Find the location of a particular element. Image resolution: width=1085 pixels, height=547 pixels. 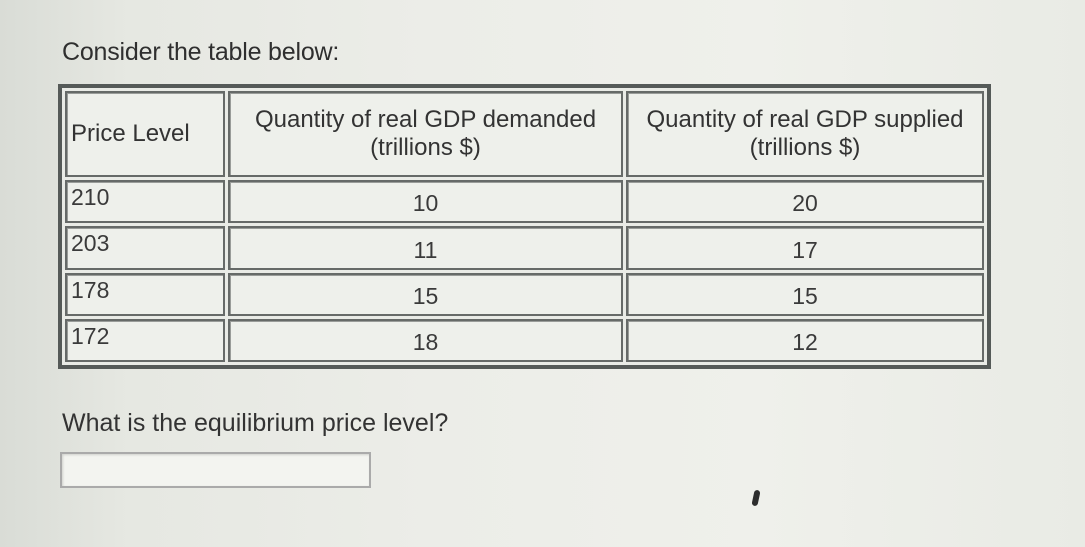

cell-gdp-supplied: 15 is located at coordinates (805, 294).